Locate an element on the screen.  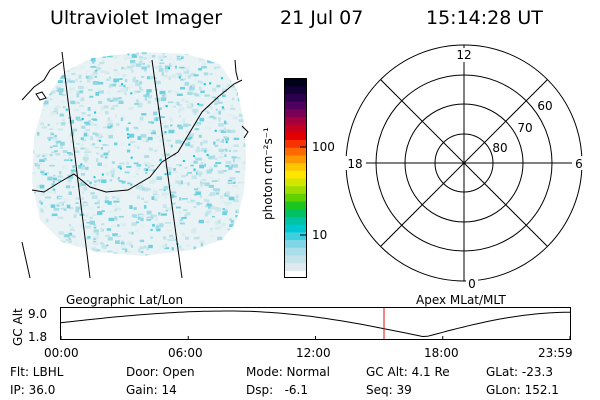
timeline-axis-label: GC Alt is located at coordinates (18, 327).